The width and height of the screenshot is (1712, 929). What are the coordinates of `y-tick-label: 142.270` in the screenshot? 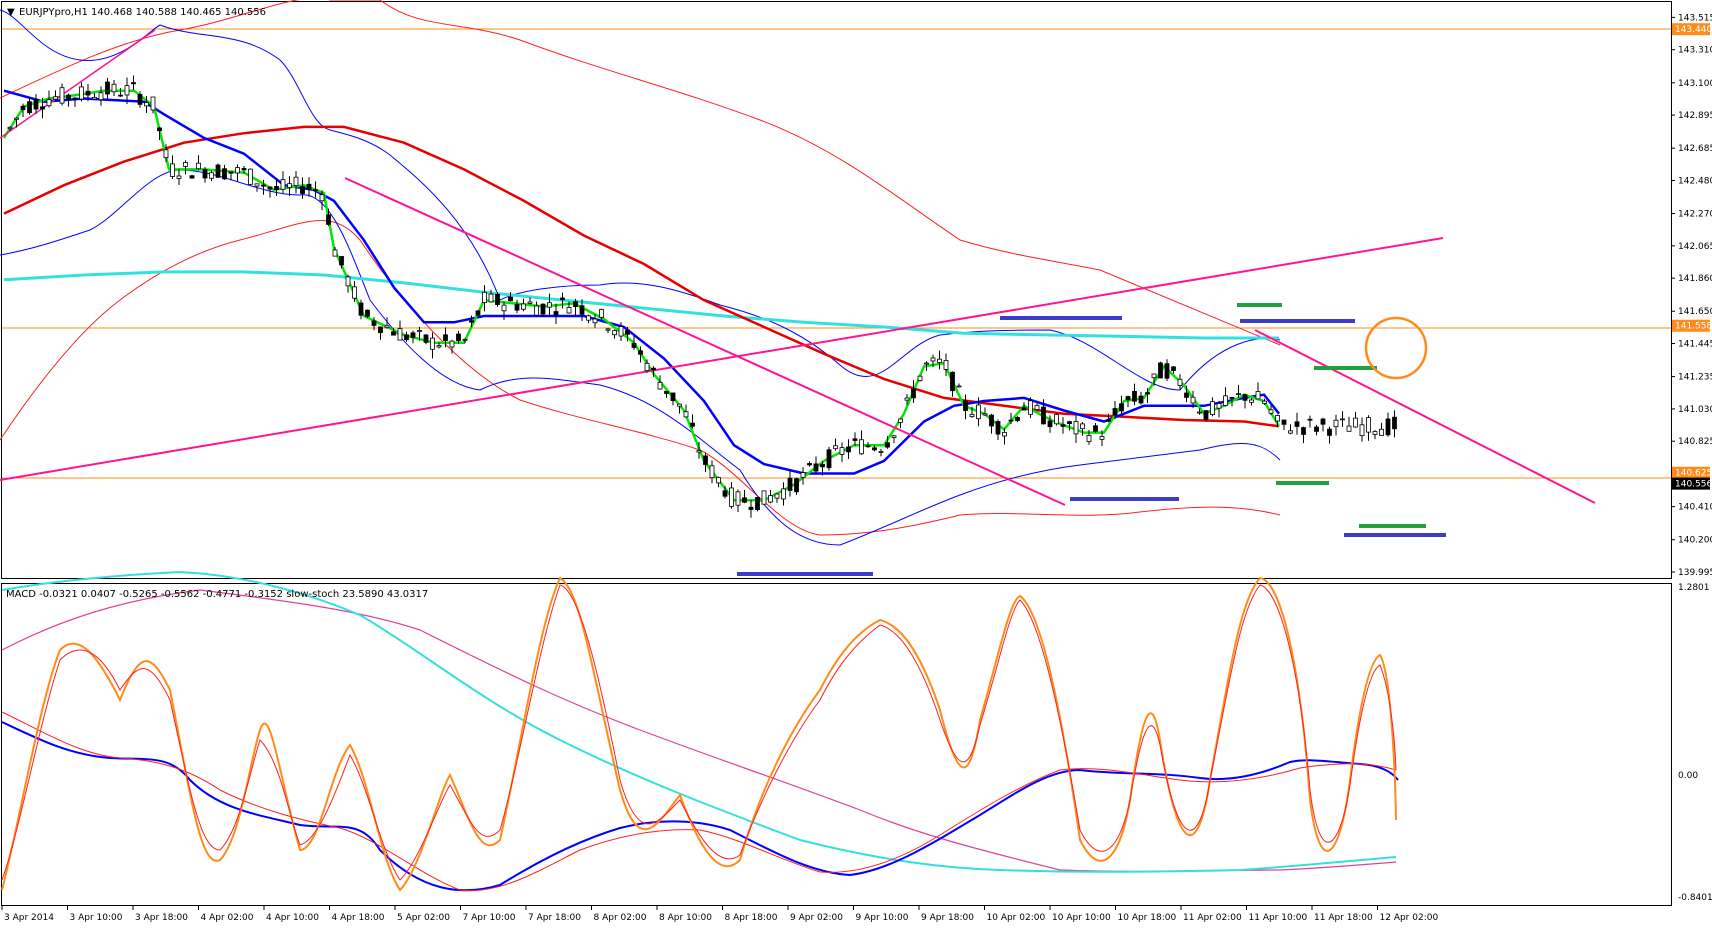 It's located at (1695, 215).